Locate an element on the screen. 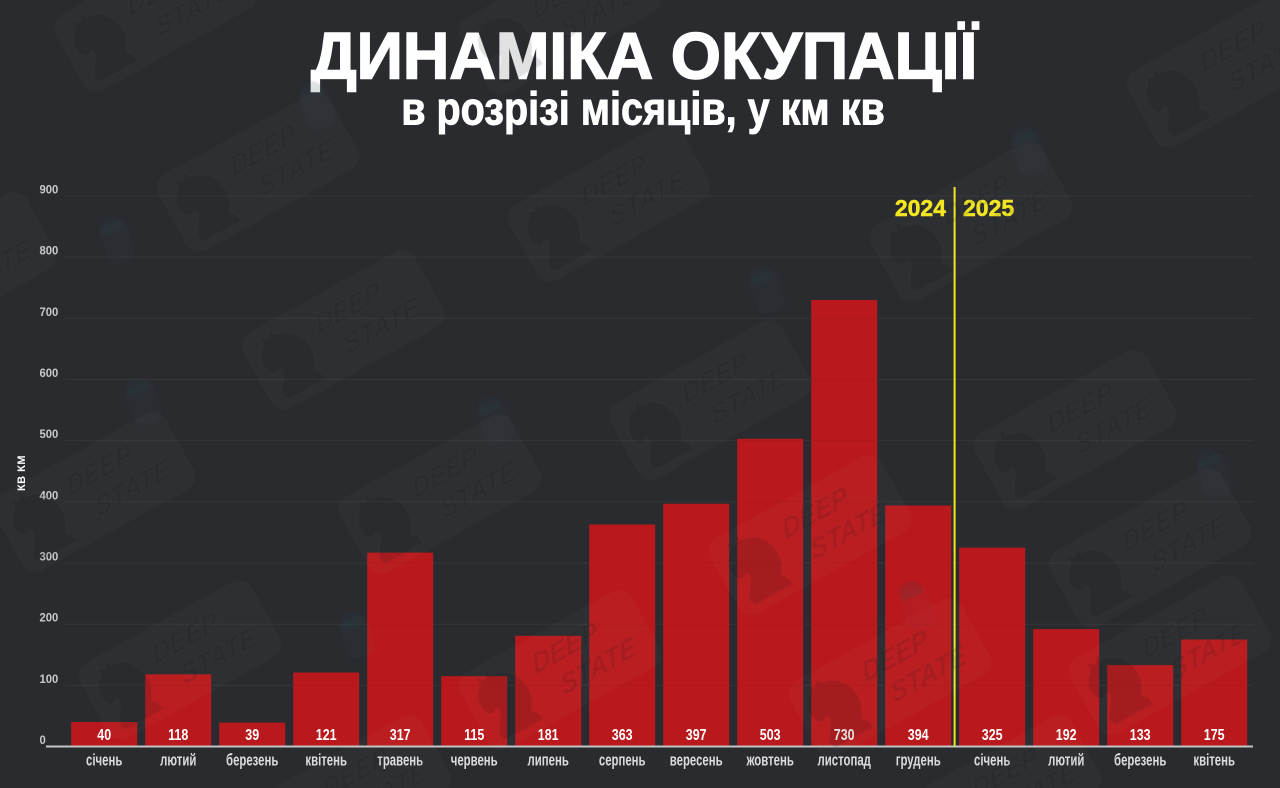 The image size is (1280, 788). svg-text: 118 is located at coordinates (178, 736).